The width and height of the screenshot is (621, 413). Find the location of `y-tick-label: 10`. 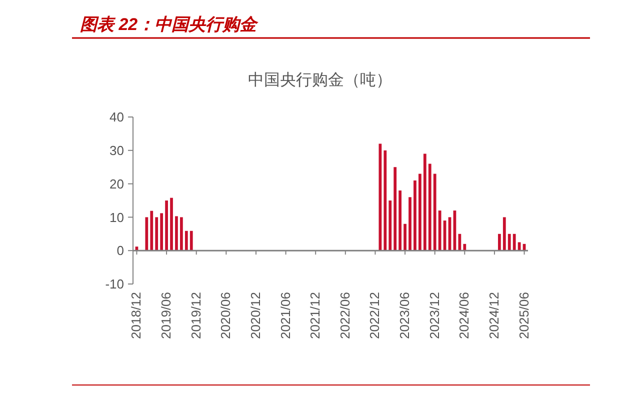

y-tick-label: 10 is located at coordinates (117, 217).